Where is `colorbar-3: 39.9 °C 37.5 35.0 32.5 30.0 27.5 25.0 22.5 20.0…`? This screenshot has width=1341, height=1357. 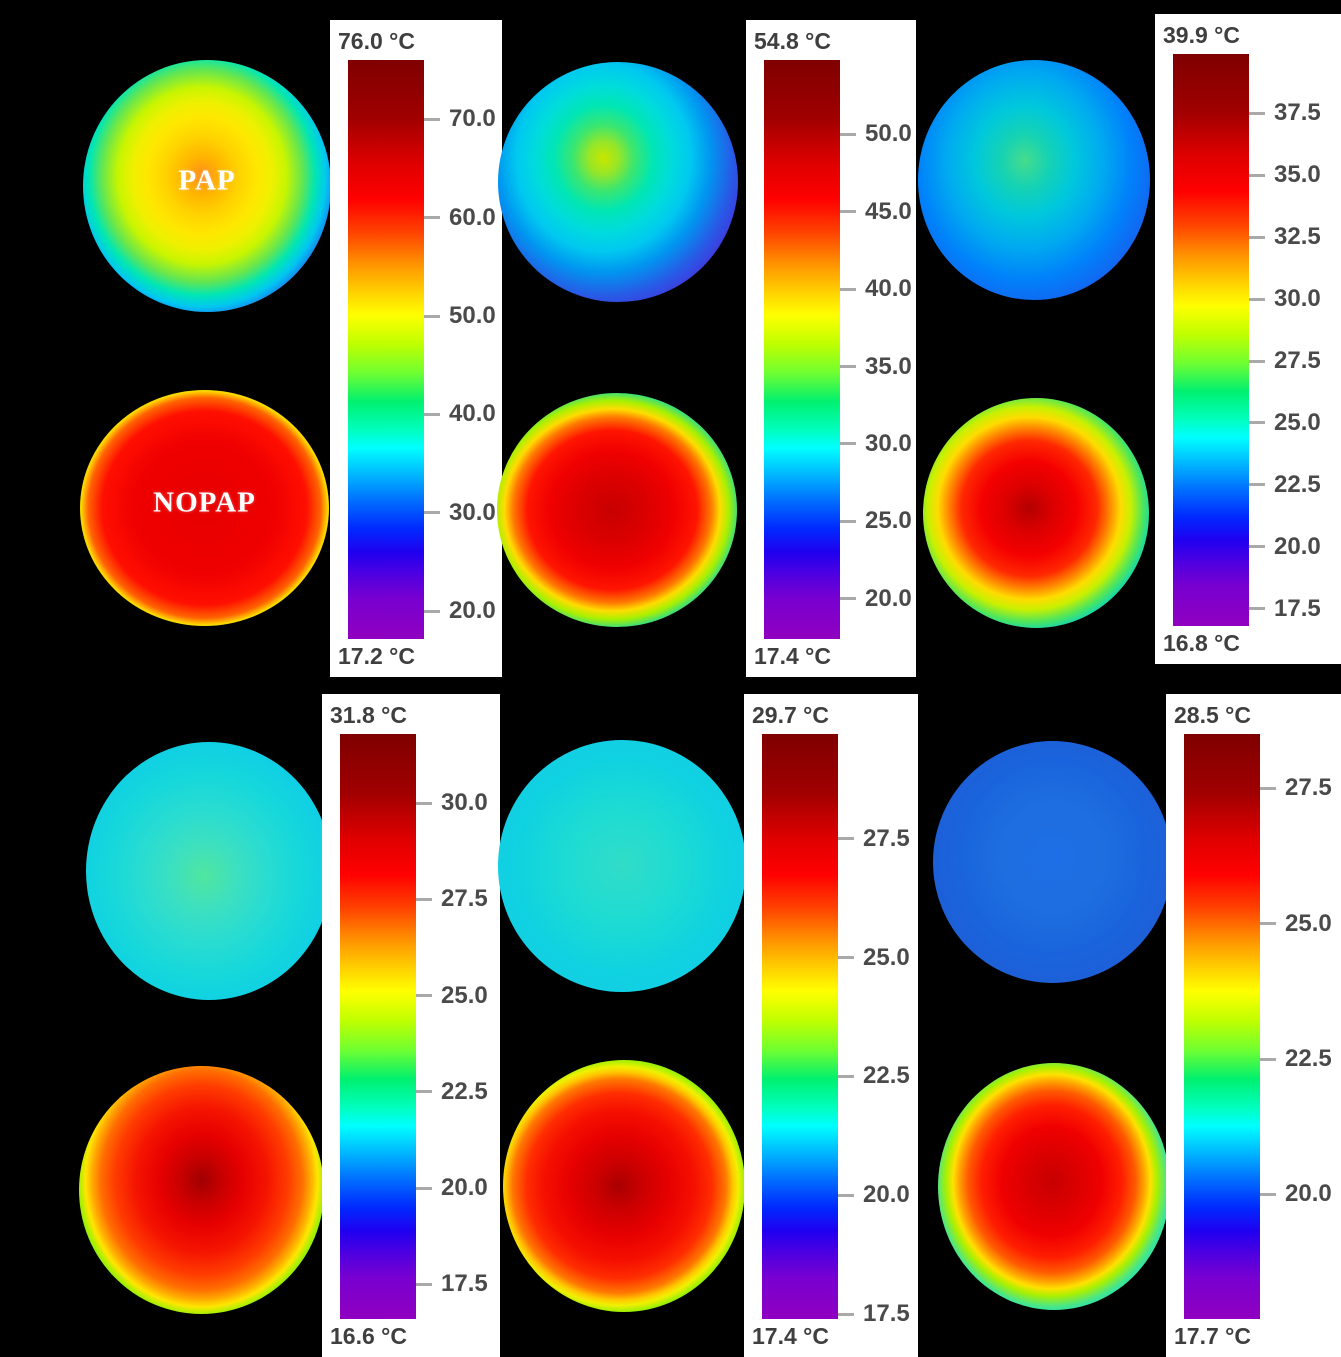 colorbar-3: 39.9 °C 37.5 35.0 32.5 30.0 27.5 25.0 22.5 20.0… is located at coordinates (1248, 339).